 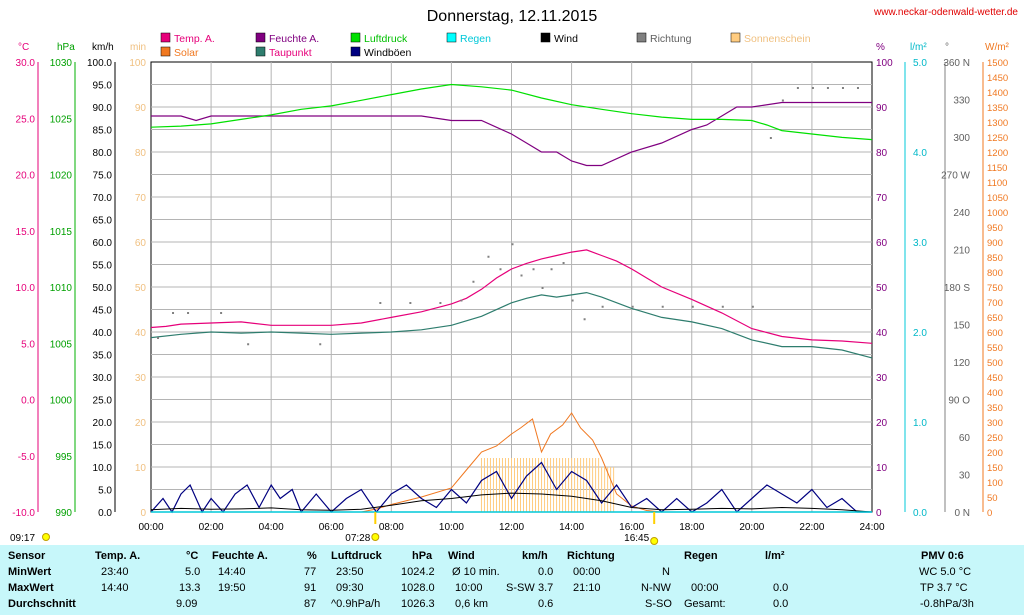 I want to click on solar-tick-label: 600, so click(x=995, y=333).